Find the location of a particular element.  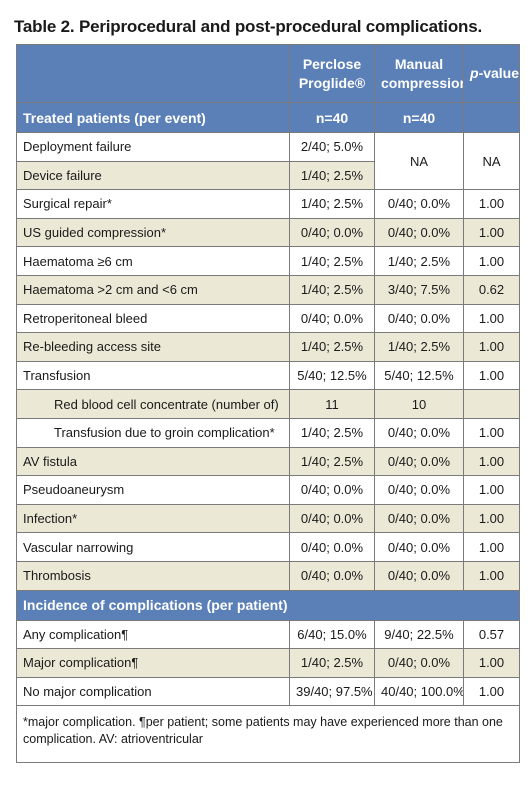

cell-pvalue is located at coordinates (491, 404).